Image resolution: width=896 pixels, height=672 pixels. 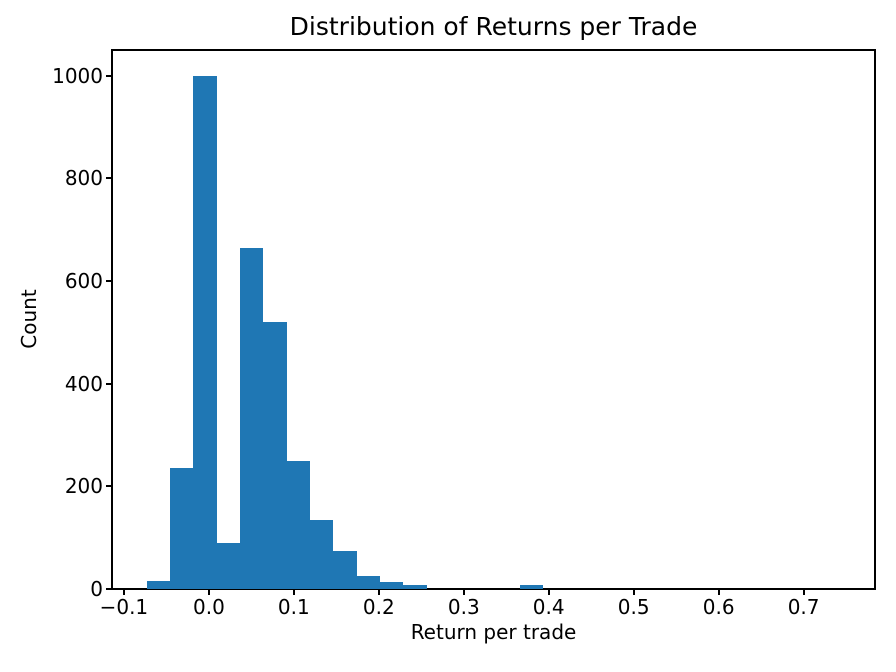 I want to click on y-tick-label: 400, so click(x=83, y=383).